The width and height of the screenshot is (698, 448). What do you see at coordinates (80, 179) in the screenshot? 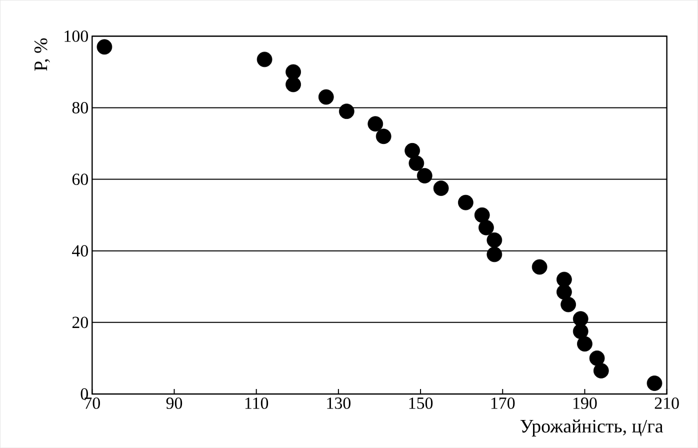
I see `y-tick-label: 60` at bounding box center [80, 179].